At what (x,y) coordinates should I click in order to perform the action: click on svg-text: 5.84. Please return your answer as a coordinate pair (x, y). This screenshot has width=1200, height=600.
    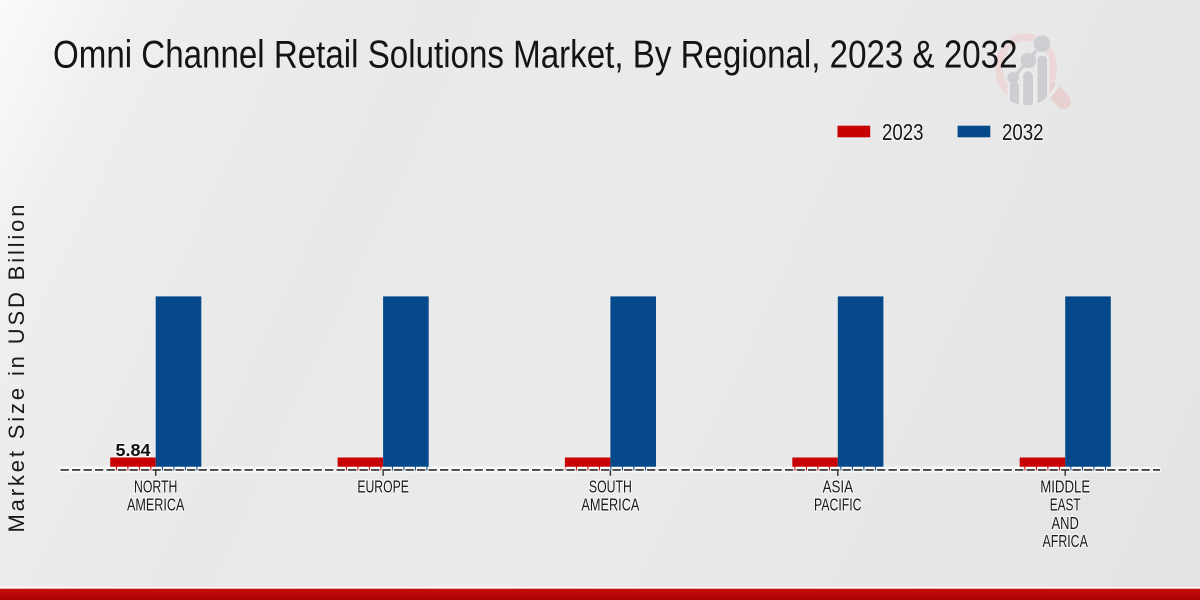
    Looking at the image, I should click on (133, 450).